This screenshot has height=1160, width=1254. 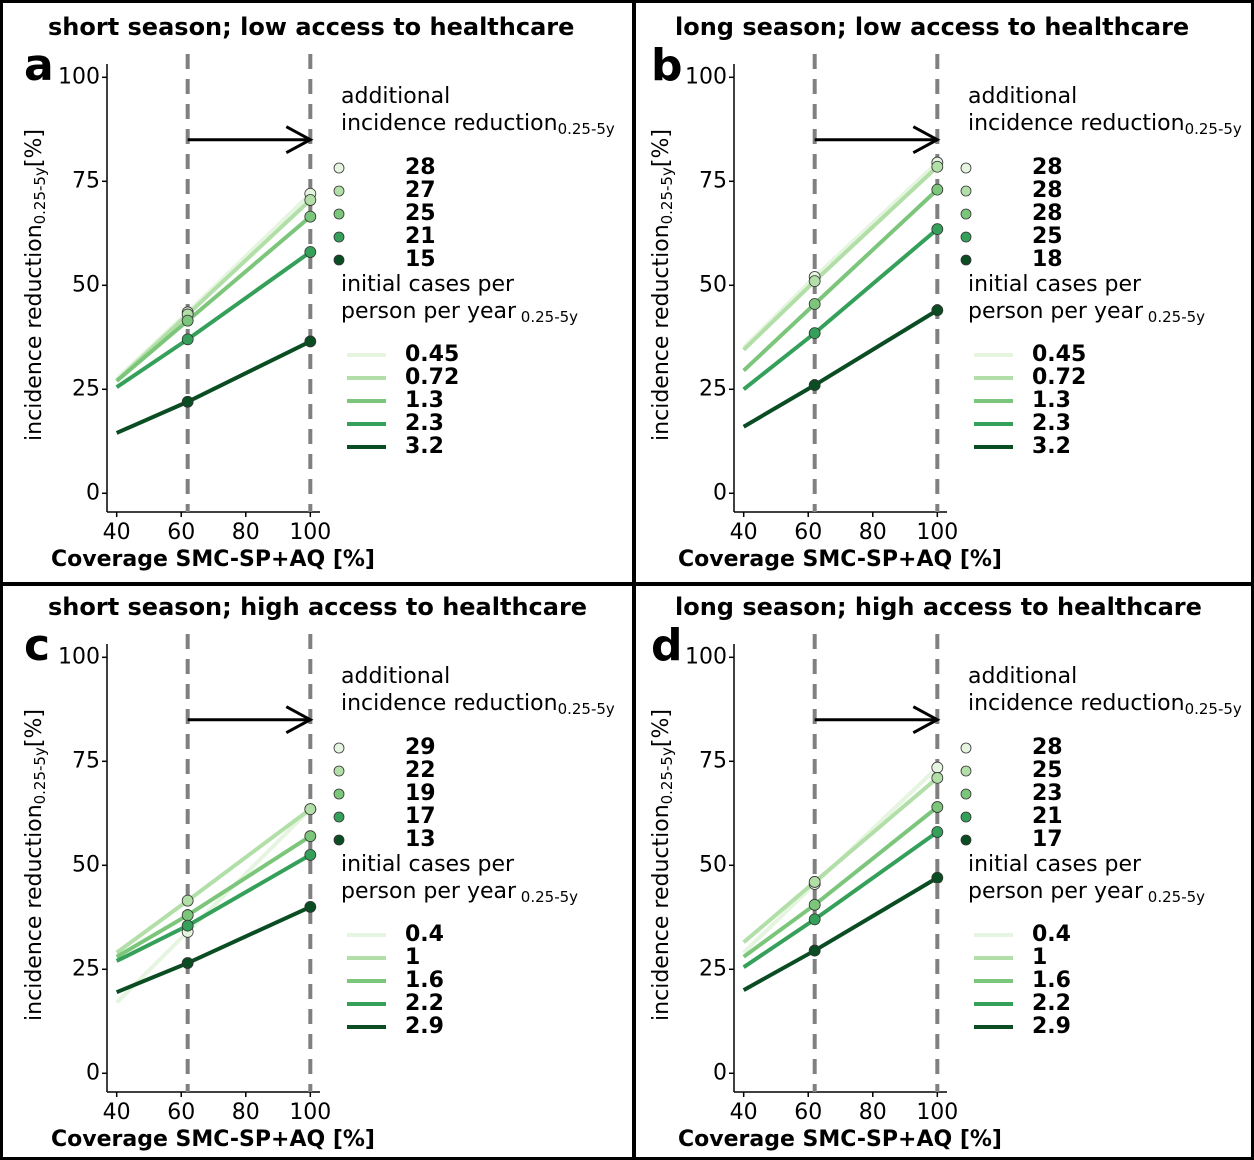 I want to click on legend-label: 0.4, so click(x=1051, y=934).